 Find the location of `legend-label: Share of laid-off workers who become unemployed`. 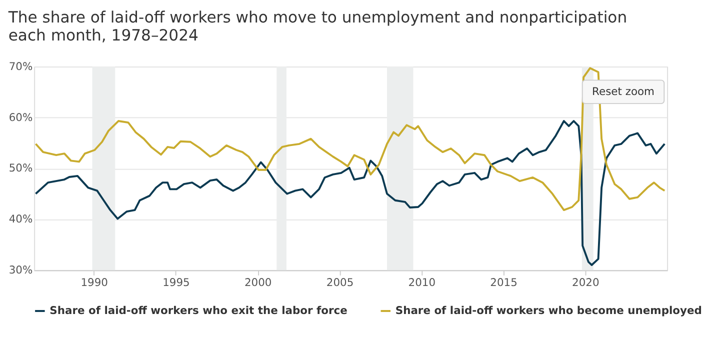

legend-label: Share of laid-off workers who become unemployed is located at coordinates (548, 310).